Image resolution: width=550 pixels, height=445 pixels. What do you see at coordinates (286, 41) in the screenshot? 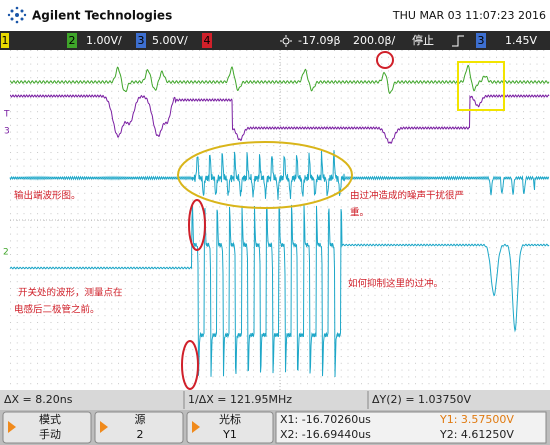
I see `delay-icon` at bounding box center [286, 41].